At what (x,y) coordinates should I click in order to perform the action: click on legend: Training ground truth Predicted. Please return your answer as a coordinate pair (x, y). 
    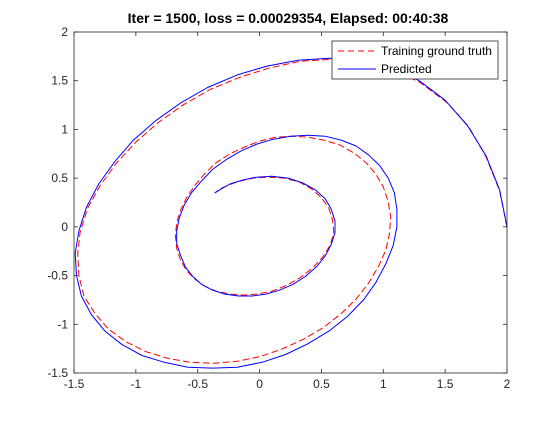
    Looking at the image, I should click on (415, 60).